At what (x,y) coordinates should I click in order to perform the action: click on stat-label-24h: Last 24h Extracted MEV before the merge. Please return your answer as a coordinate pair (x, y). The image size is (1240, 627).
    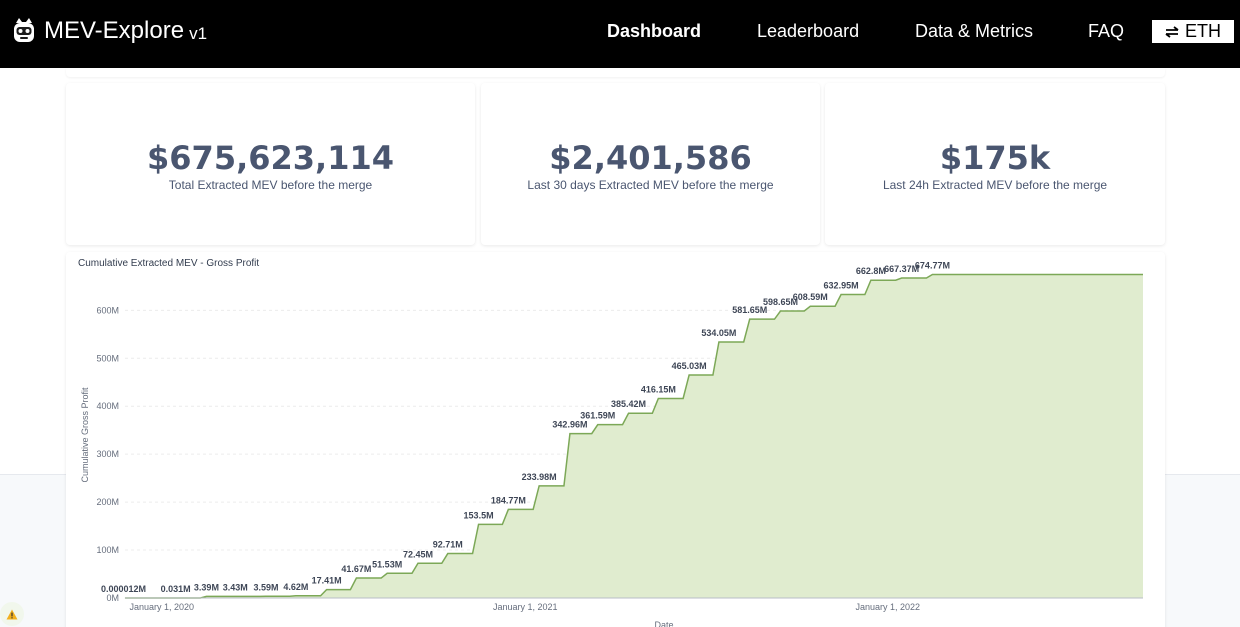
    Looking at the image, I should click on (995, 185).